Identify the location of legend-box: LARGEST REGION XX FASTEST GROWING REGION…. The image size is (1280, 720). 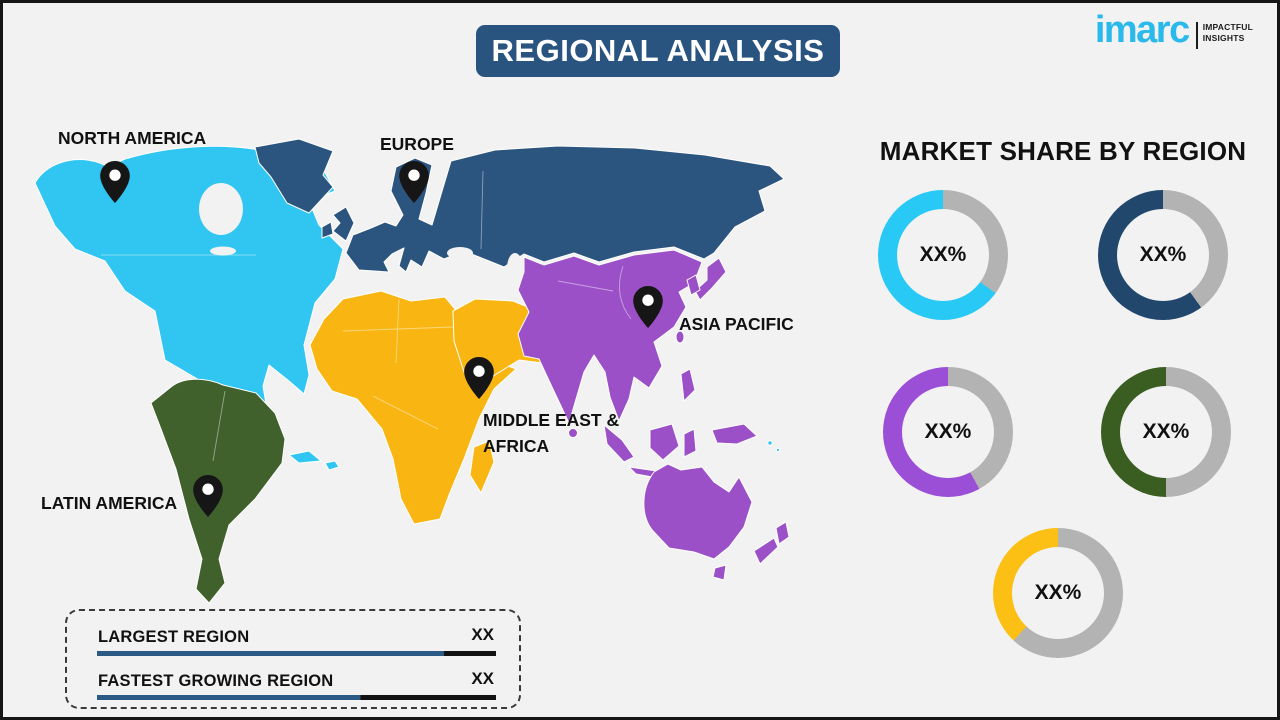
(293, 659).